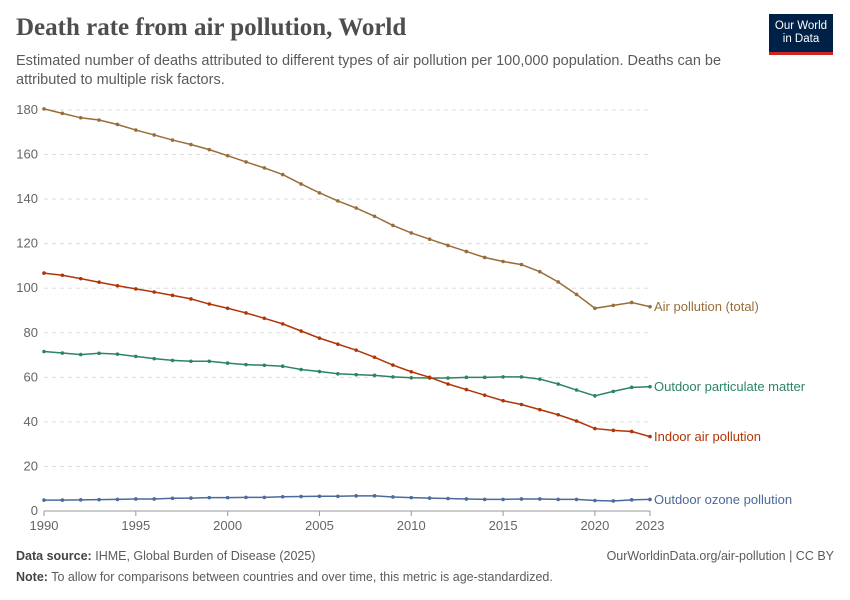 Image resolution: width=850 pixels, height=600 pixels. What do you see at coordinates (707, 436) in the screenshot?
I see `series-label: Indoor air pollution` at bounding box center [707, 436].